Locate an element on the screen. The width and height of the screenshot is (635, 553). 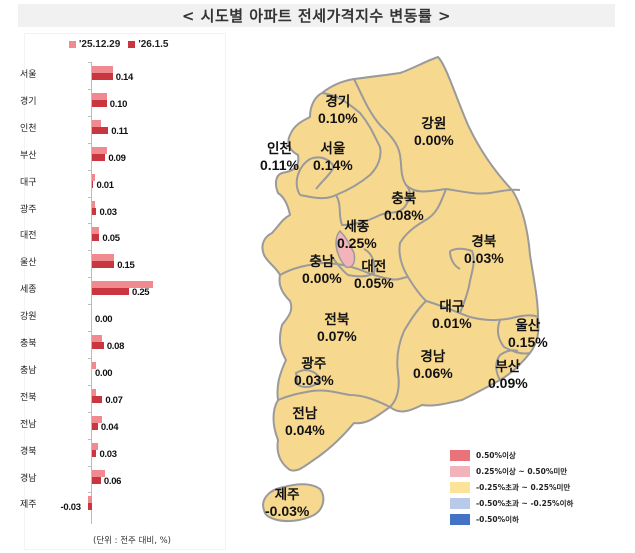
map-legend-label: -0.25%초과 ~ 0.25%미만 is located at coordinates (523, 487).